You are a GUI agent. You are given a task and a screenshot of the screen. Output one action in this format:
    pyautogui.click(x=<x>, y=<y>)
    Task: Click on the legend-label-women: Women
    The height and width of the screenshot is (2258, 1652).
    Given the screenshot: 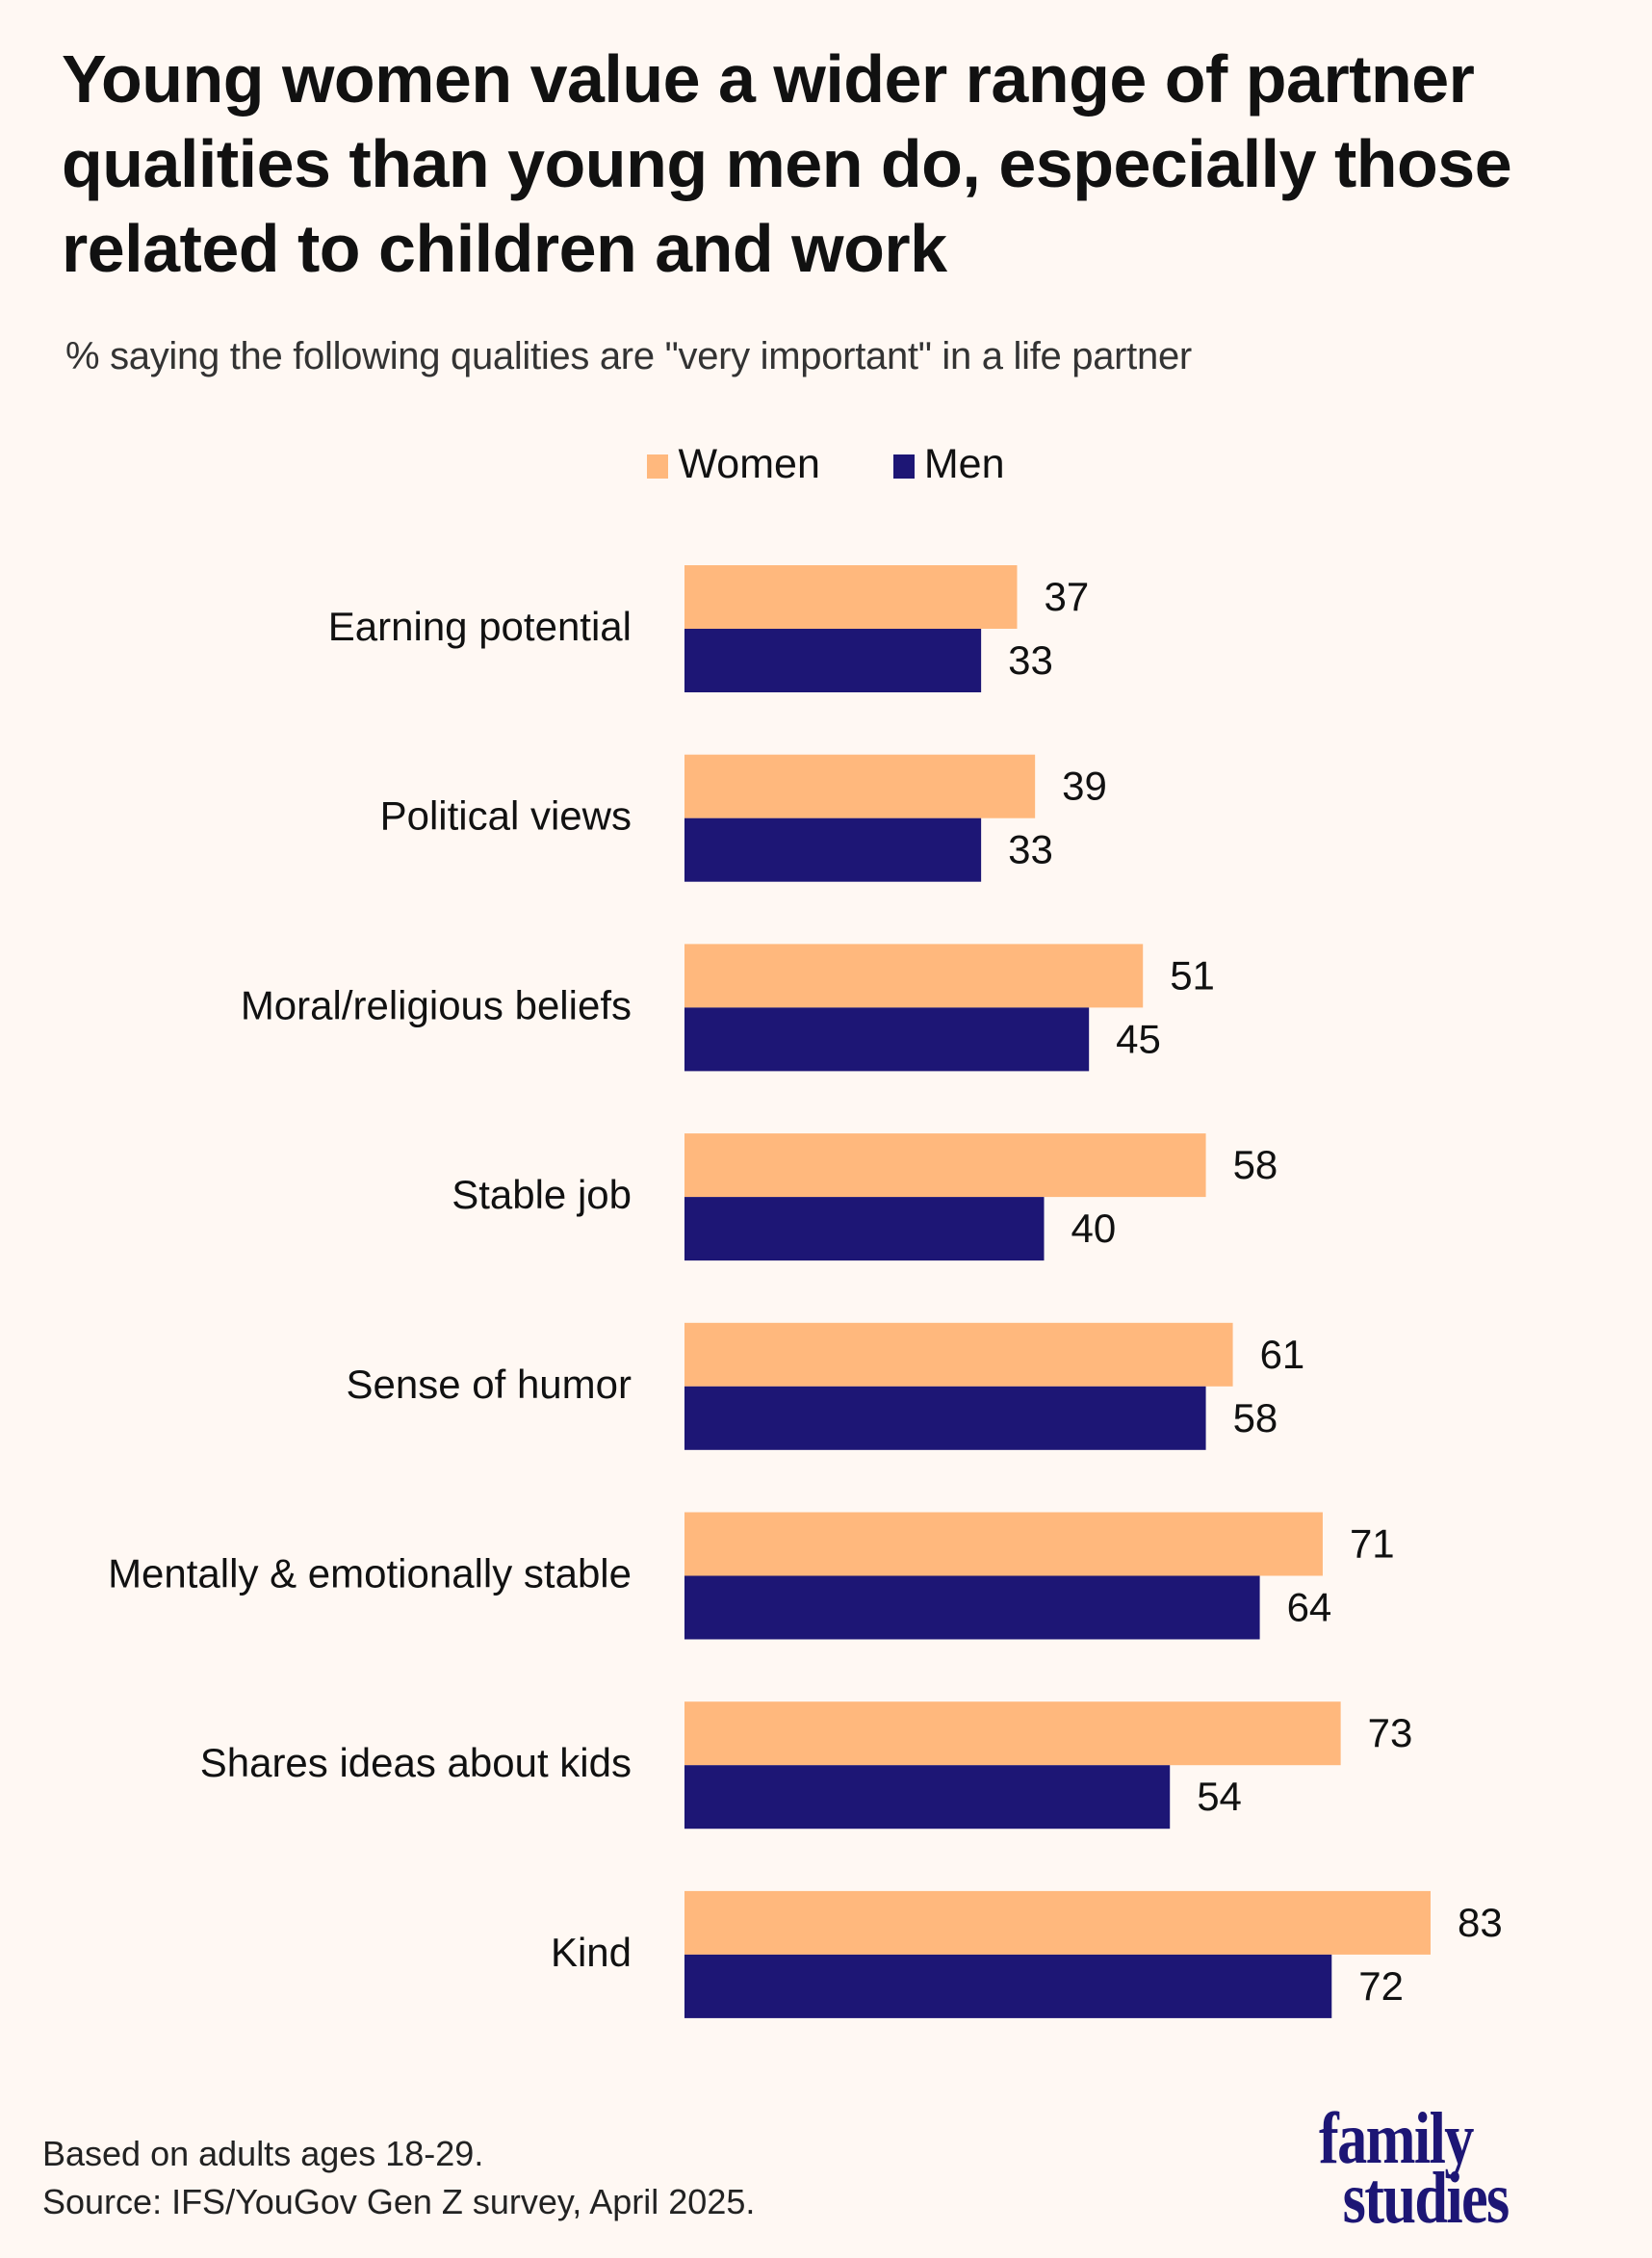 What is the action you would take?
    pyautogui.click(x=749, y=464)
    